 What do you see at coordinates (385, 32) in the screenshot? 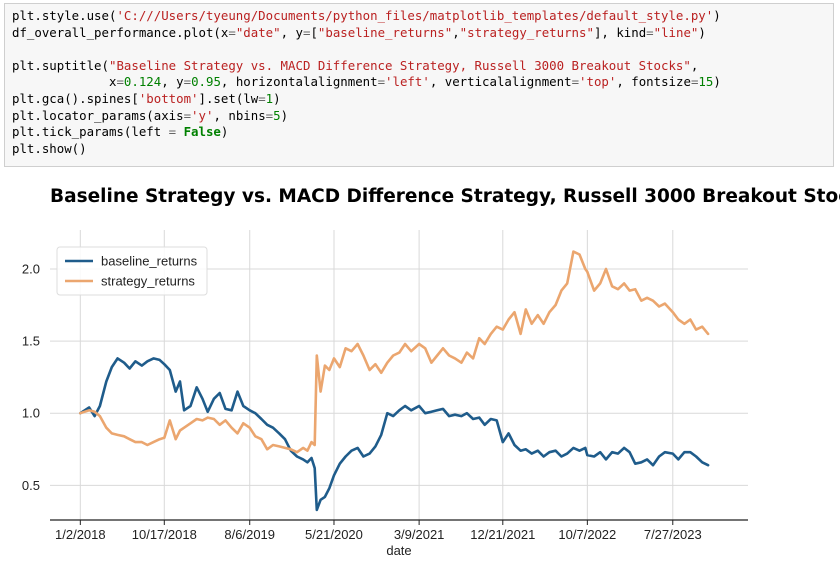
I see `code-token: "baseline_returns"` at bounding box center [385, 32].